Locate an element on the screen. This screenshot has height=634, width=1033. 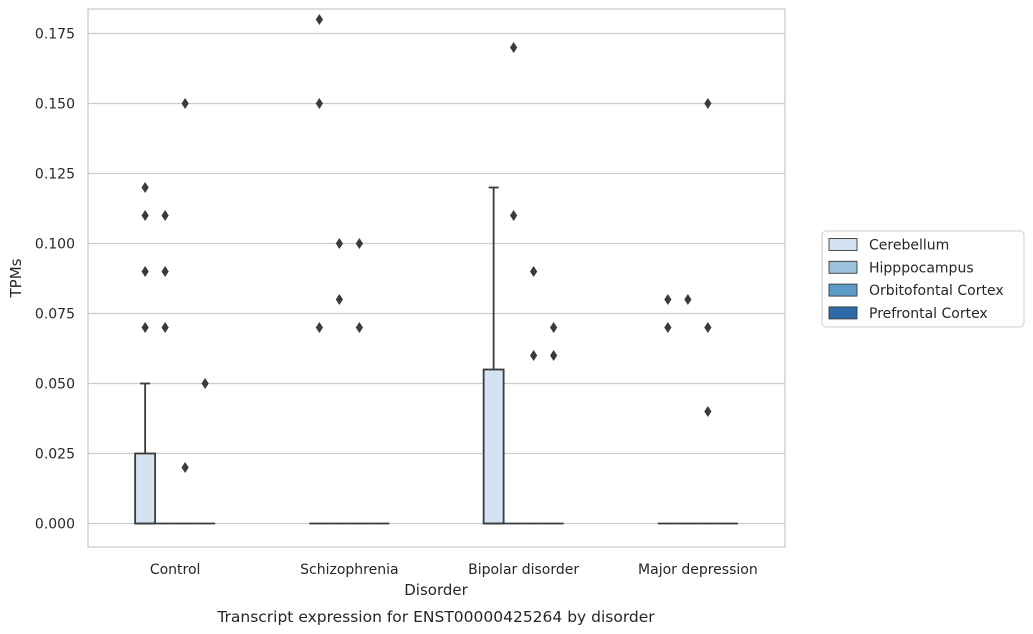
y-tick-label: 0.000 is located at coordinates (55, 525).